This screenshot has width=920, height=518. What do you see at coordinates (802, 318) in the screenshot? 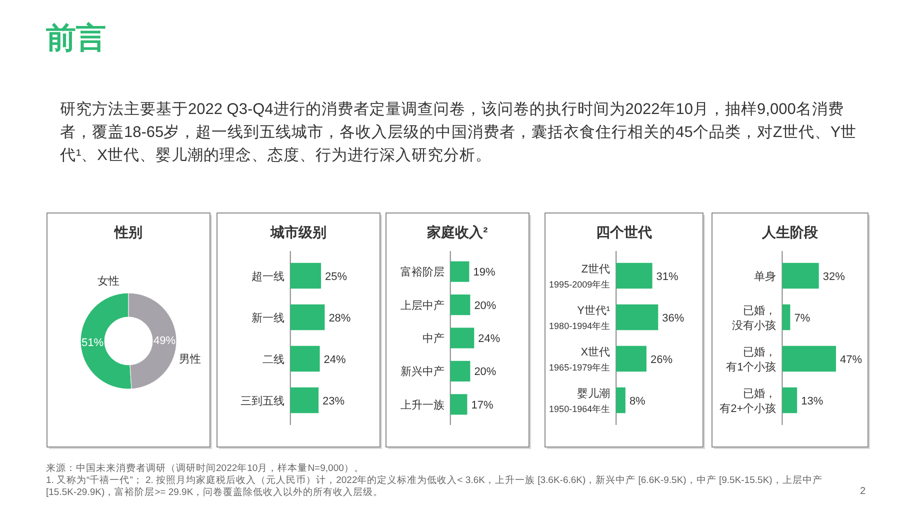
I see `data-label: 7%` at bounding box center [802, 318].